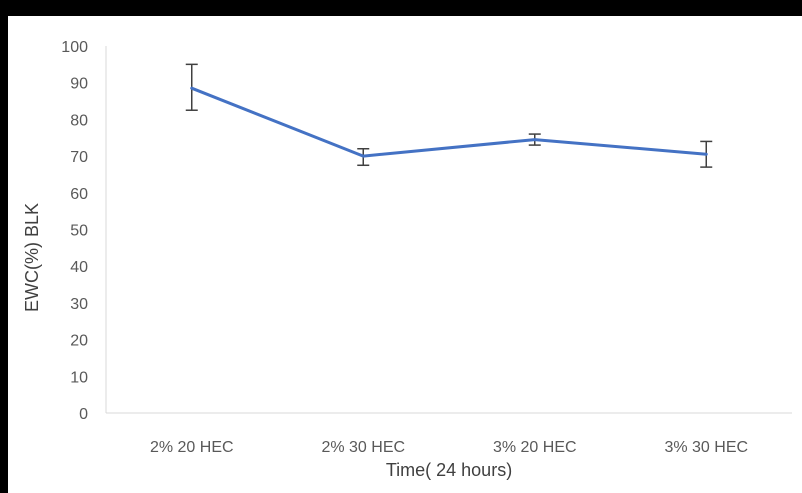 The width and height of the screenshot is (802, 493). I want to click on series-lines, so click(449, 122).